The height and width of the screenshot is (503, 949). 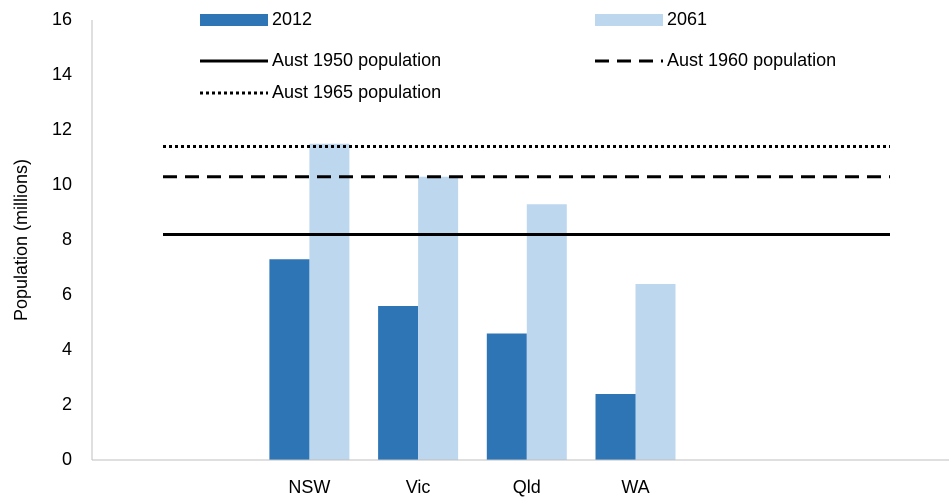 What do you see at coordinates (21, 240) in the screenshot?
I see `y-axis-label: Population (millions)` at bounding box center [21, 240].